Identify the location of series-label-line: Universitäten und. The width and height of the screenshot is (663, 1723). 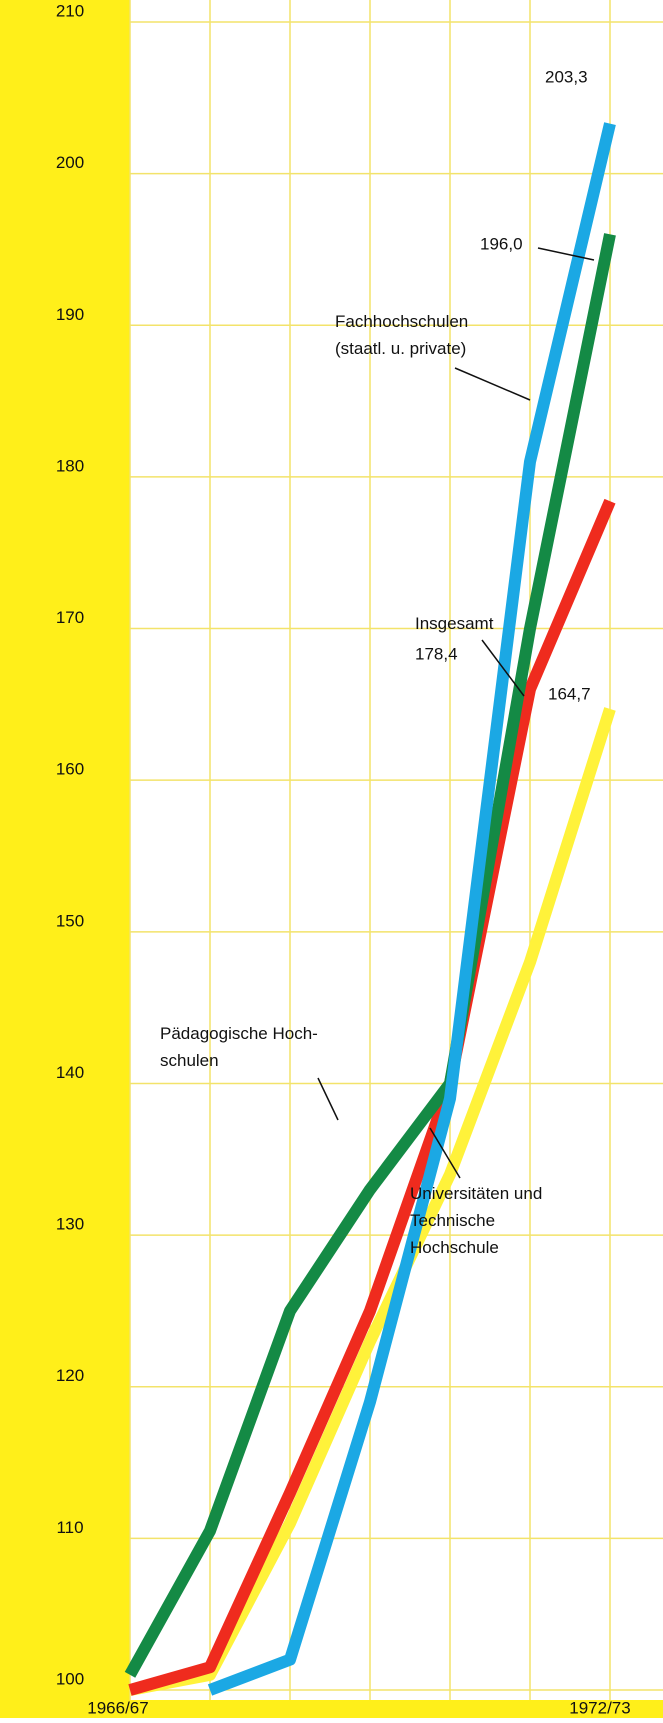
(476, 1193).